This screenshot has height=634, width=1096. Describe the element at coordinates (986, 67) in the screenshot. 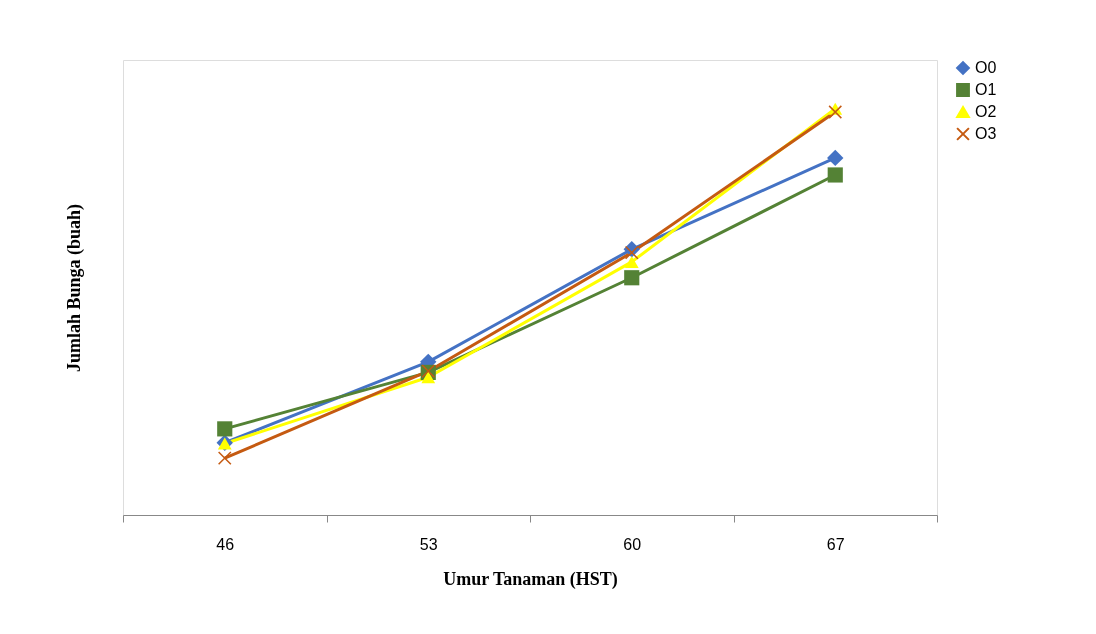

I see `legend-label: O0` at that location.